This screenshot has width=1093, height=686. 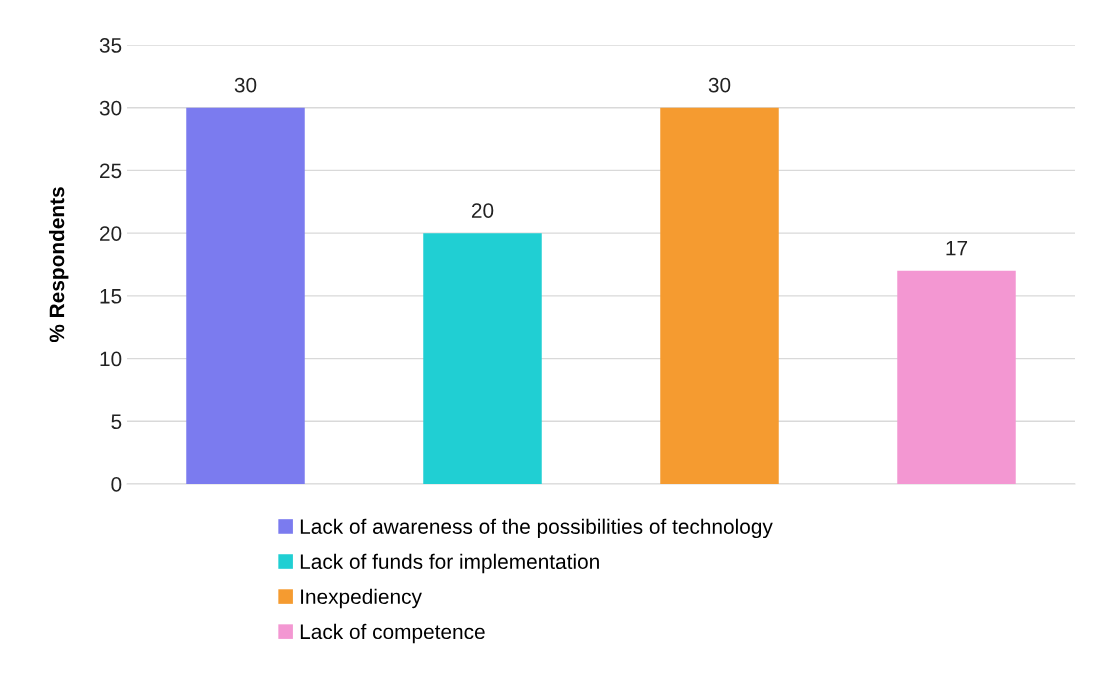 I want to click on y-tick-label: 30, so click(x=110, y=108).